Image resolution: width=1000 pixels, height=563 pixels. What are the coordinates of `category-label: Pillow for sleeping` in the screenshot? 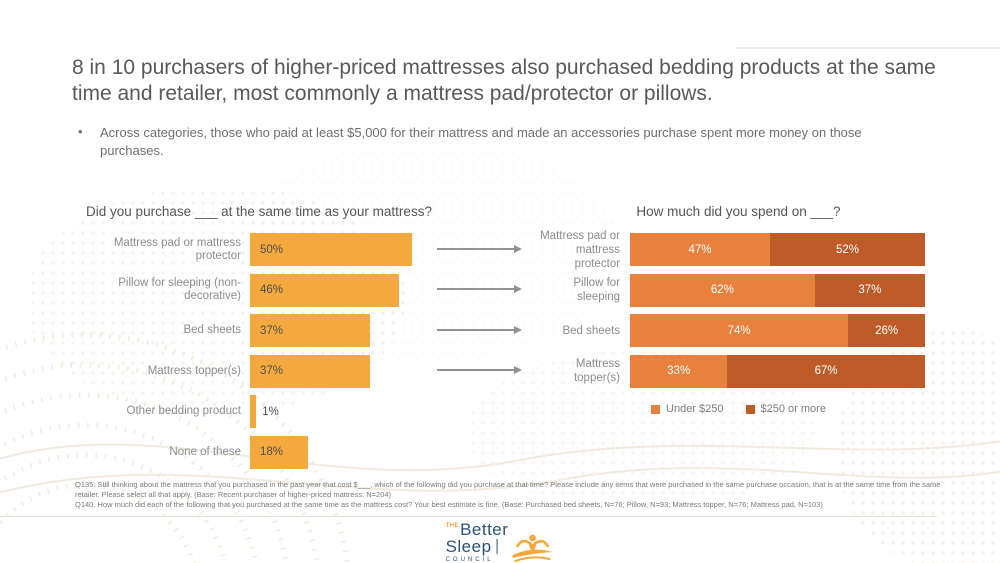 It's located at (596, 290).